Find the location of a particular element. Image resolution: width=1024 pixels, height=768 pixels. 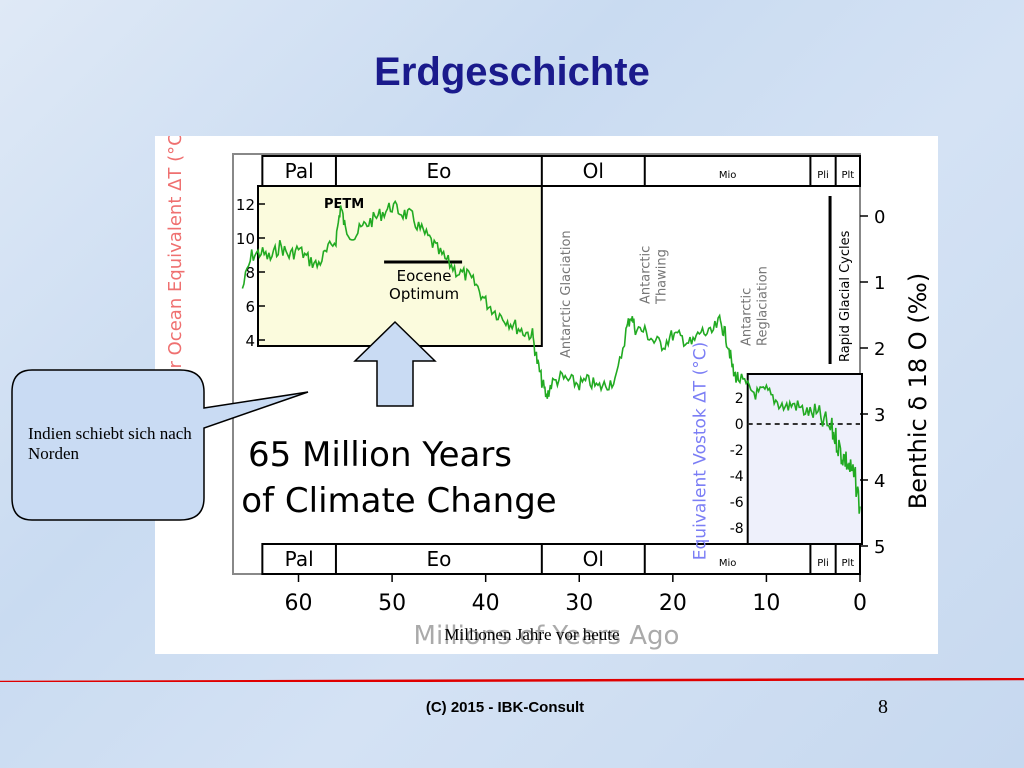

left-tick-label: 6 is located at coordinates (250, 307).